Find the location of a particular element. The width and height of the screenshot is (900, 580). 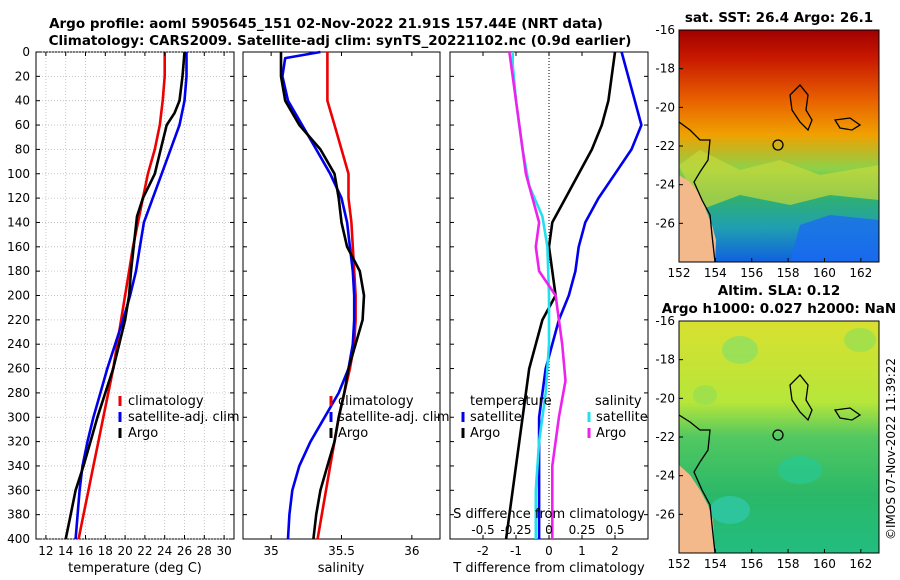

x-tick-label: 20 is located at coordinates (124, 551).